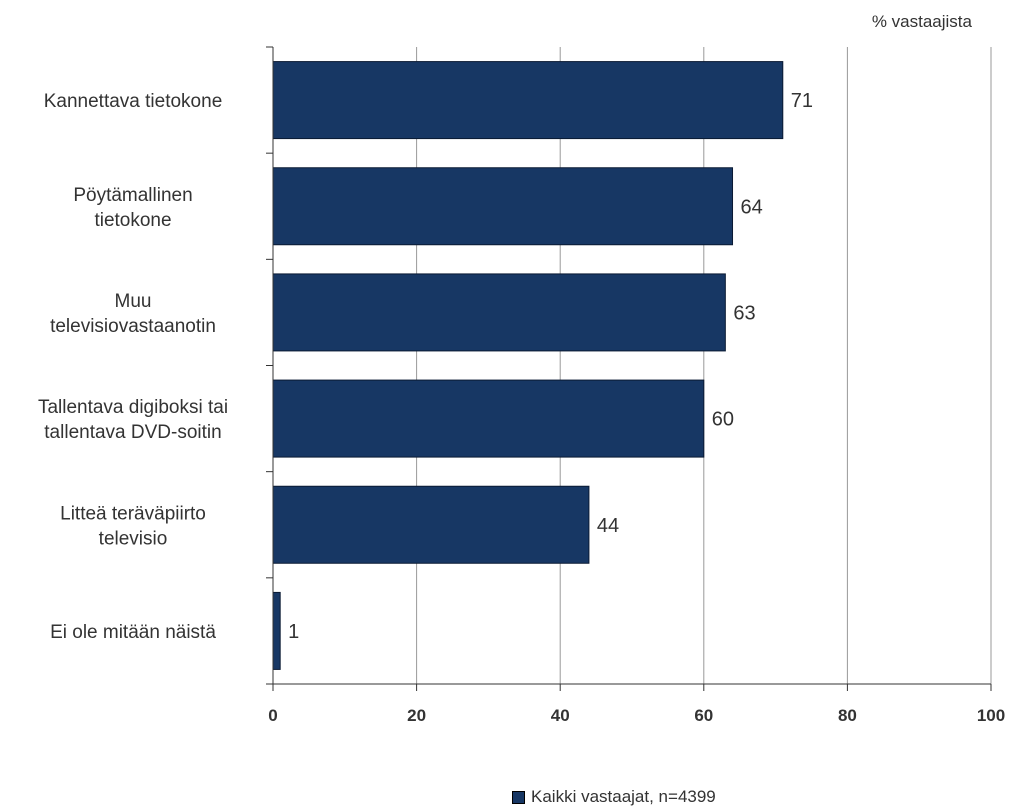 The width and height of the screenshot is (1023, 807). Describe the element at coordinates (132, 432) in the screenshot. I see `category-label-line: tallentava DVD-soitin` at that location.